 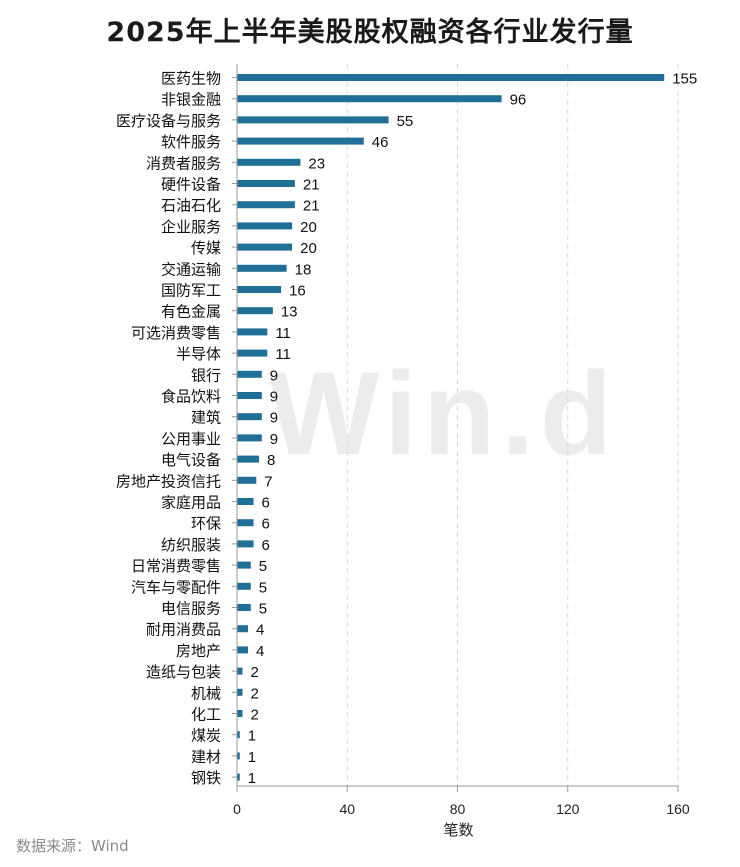 I want to click on category-label: 可选消费零售, so click(x=176, y=333).